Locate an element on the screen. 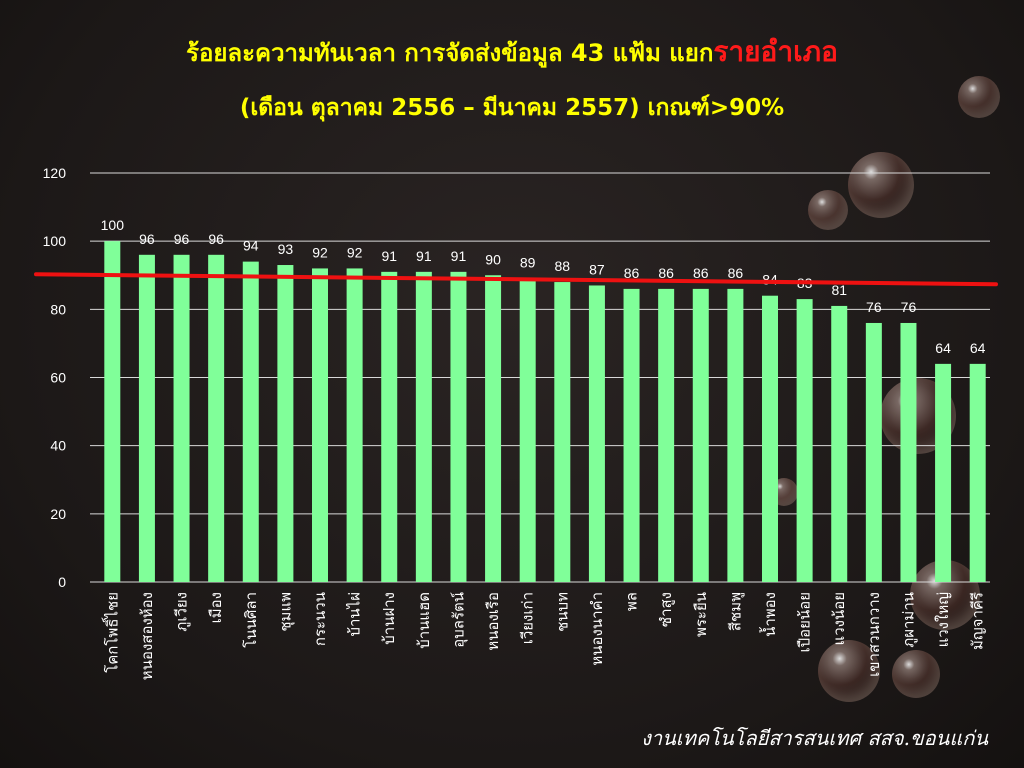  data-label: 90 is located at coordinates (493, 259).